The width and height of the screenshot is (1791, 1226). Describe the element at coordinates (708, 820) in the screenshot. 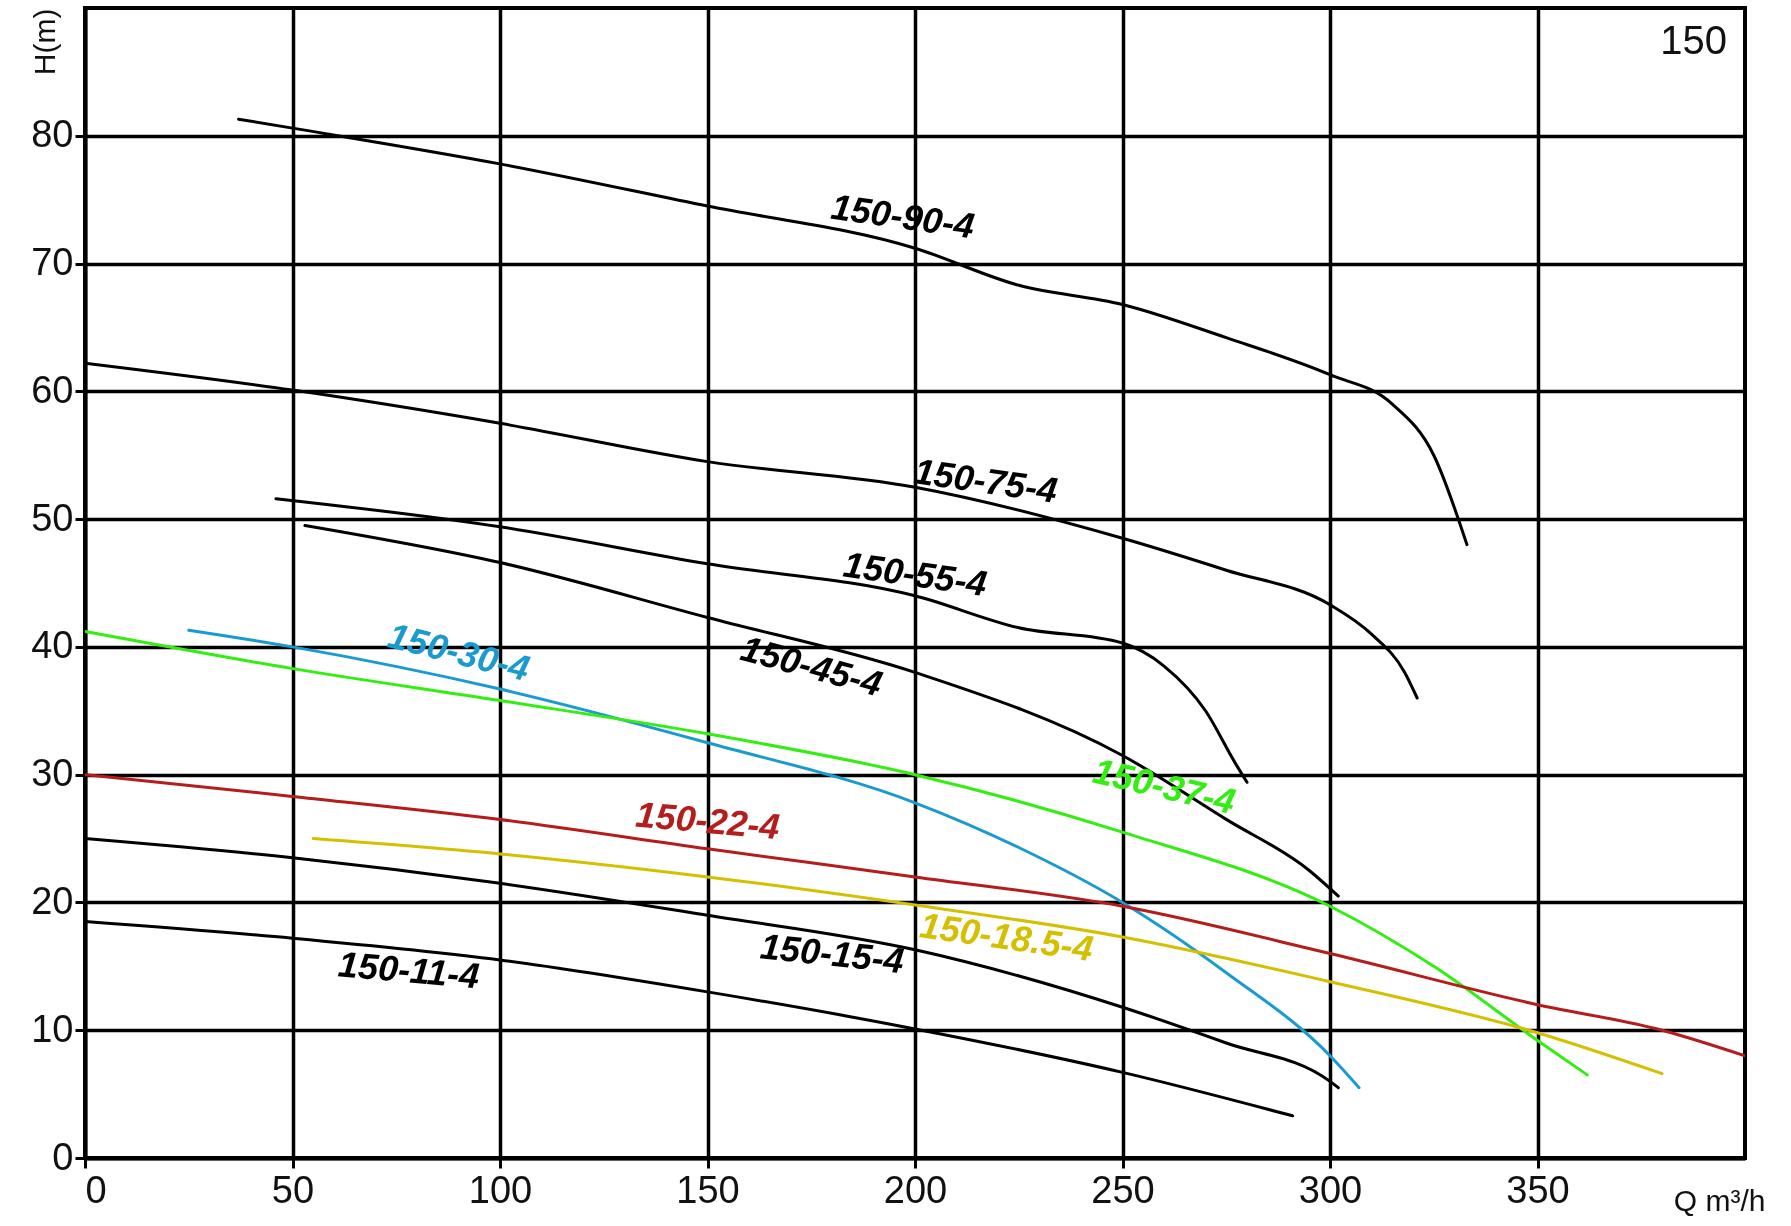

I see `series-label: 150-22-4` at that location.